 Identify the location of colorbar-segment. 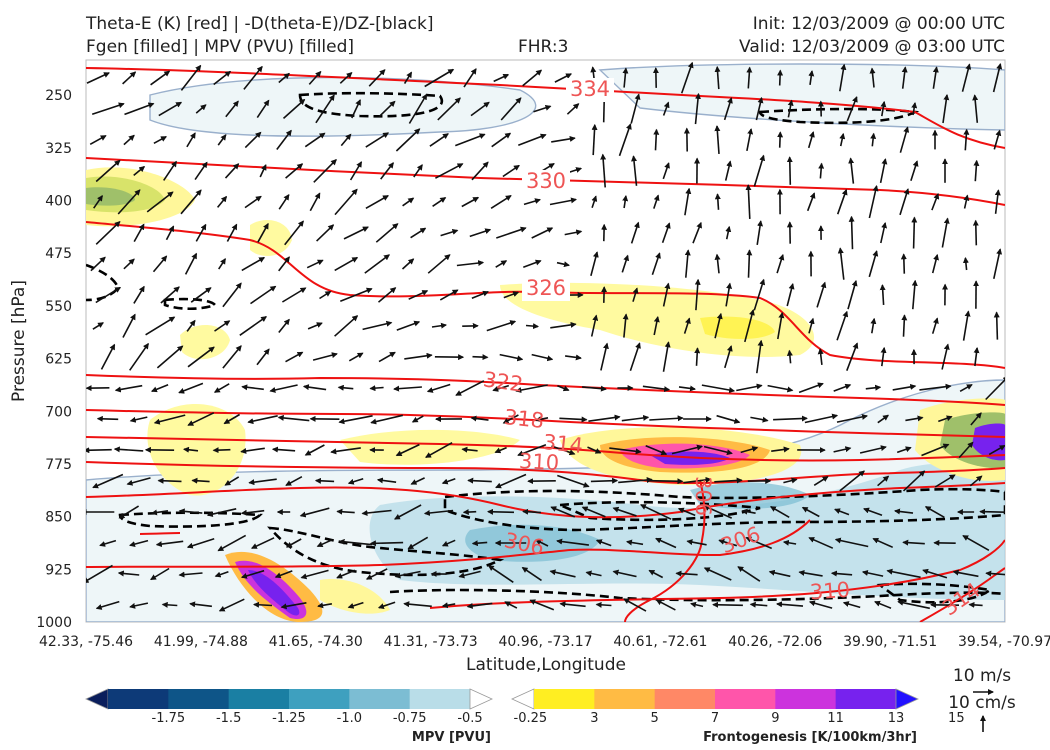
(380, 699).